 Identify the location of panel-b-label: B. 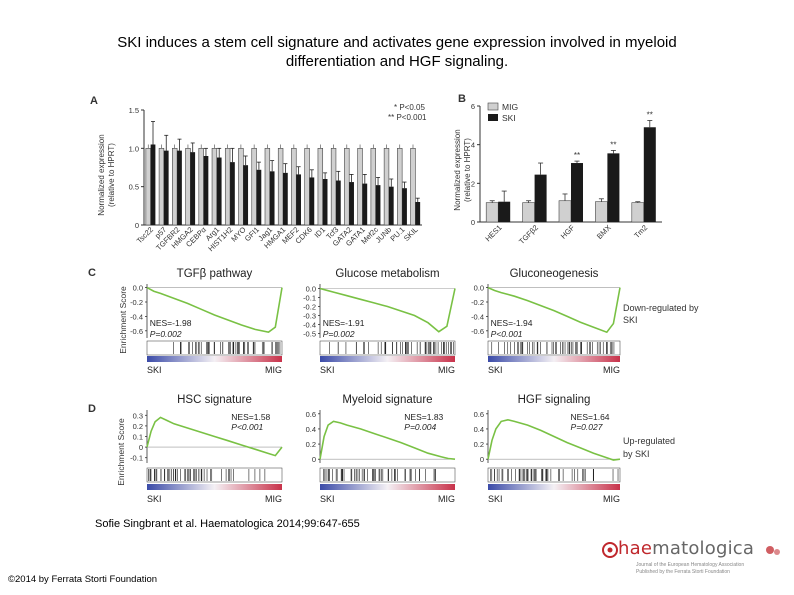
(462, 99).